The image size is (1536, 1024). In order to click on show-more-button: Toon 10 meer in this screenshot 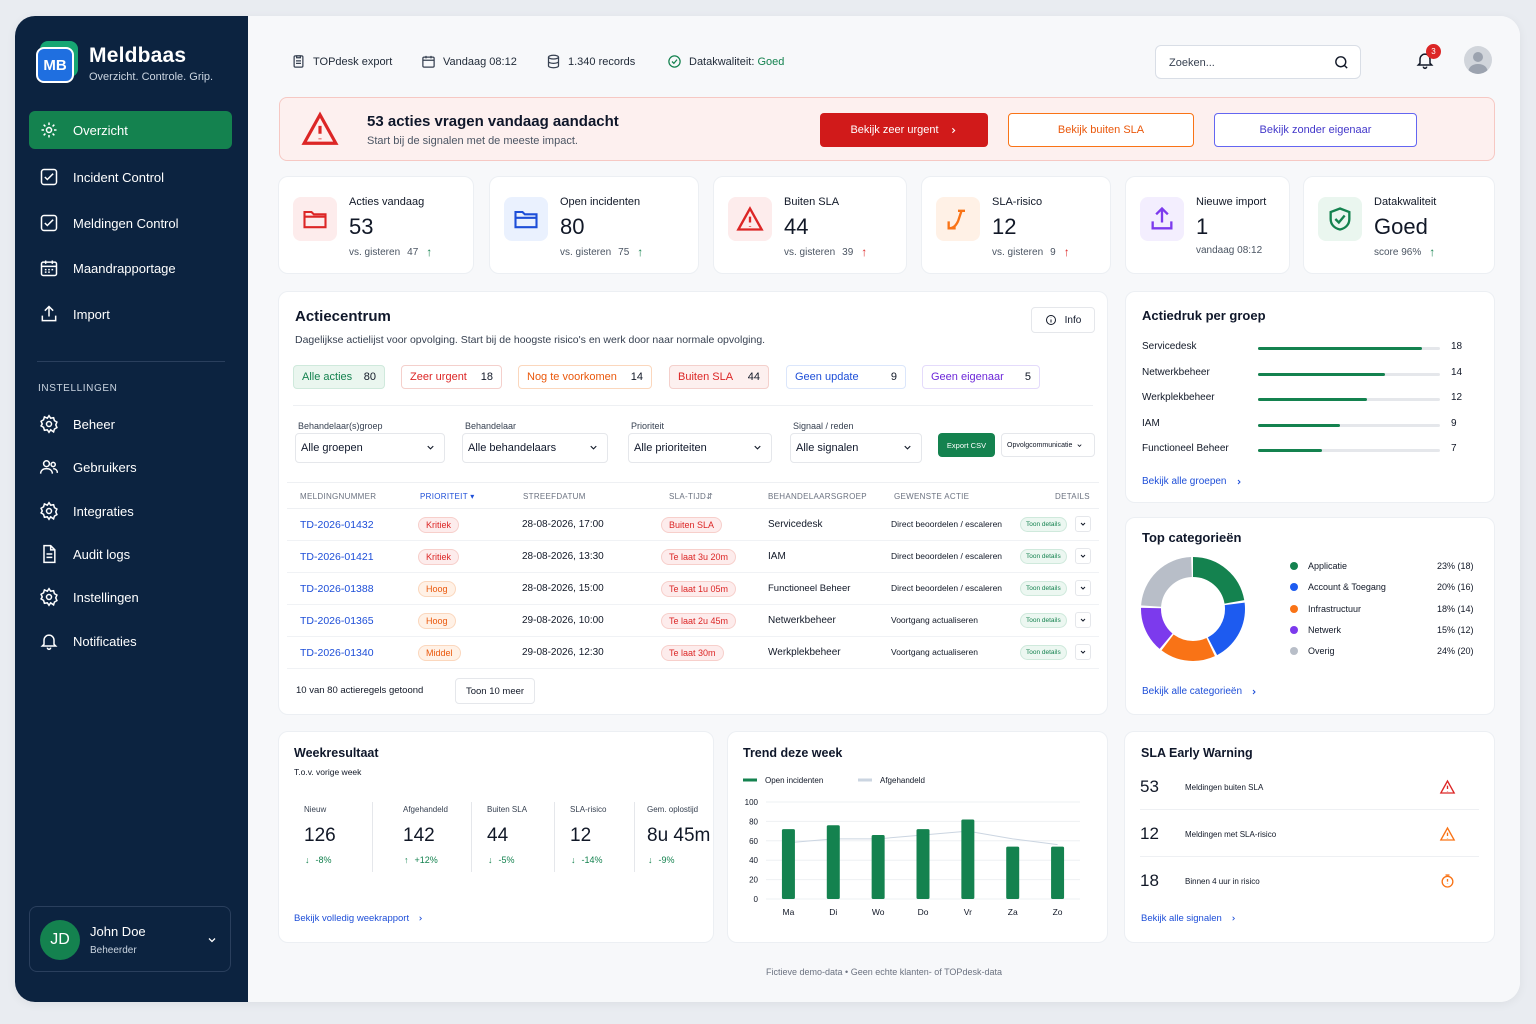, I will do `click(495, 691)`.